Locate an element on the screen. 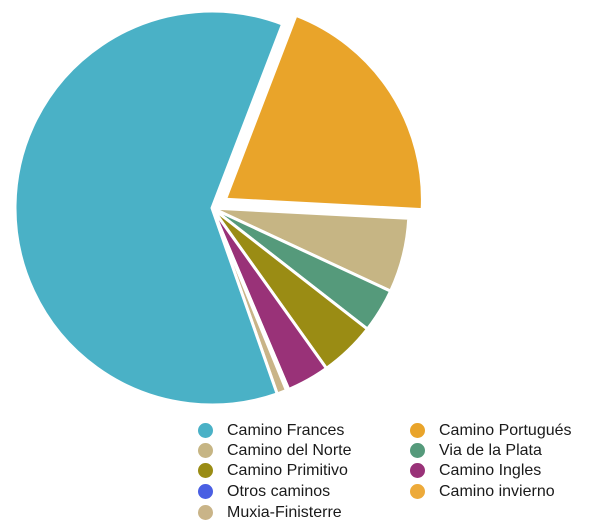 This screenshot has width=597, height=528. legend-item-muxia-finisterre: Muxia-Finisterre is located at coordinates (270, 512).